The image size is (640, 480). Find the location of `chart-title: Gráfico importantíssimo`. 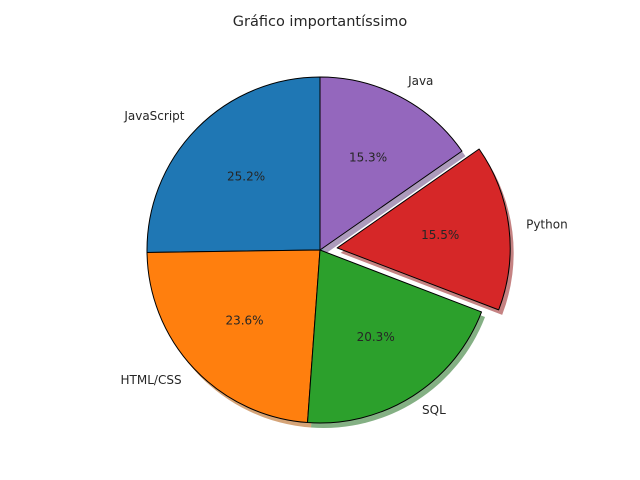

chart-title: Gráfico importantíssimo is located at coordinates (320, 22).